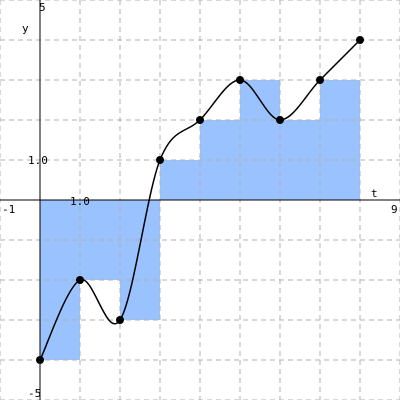 Image resolution: width=400 pixels, height=400 pixels. I want to click on y-axis-label: y, so click(25, 28).